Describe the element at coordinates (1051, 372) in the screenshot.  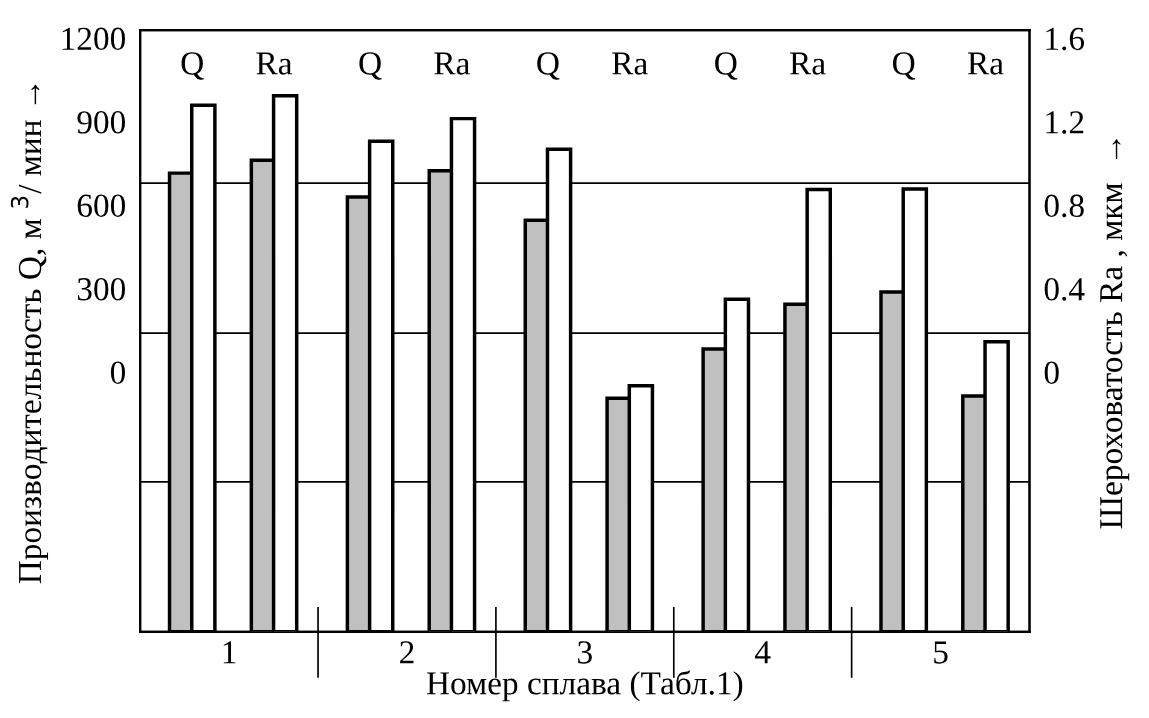
I see `y2-tick-label: 0` at that location.